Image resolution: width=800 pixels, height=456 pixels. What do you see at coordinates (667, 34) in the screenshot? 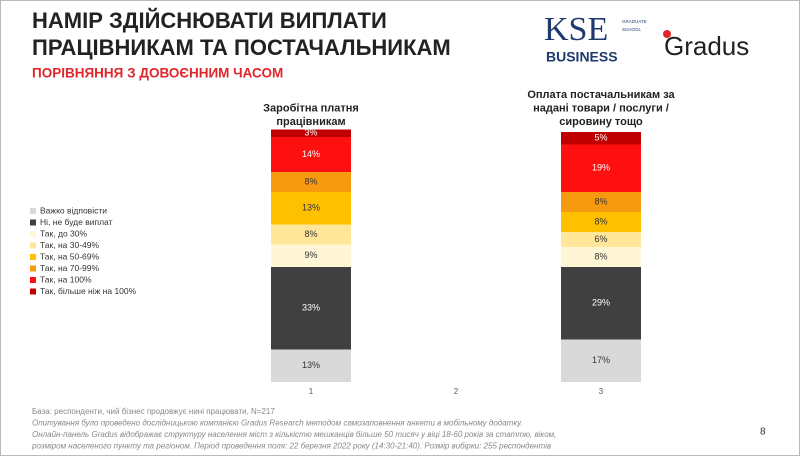
I see `logo-dot` at bounding box center [667, 34].